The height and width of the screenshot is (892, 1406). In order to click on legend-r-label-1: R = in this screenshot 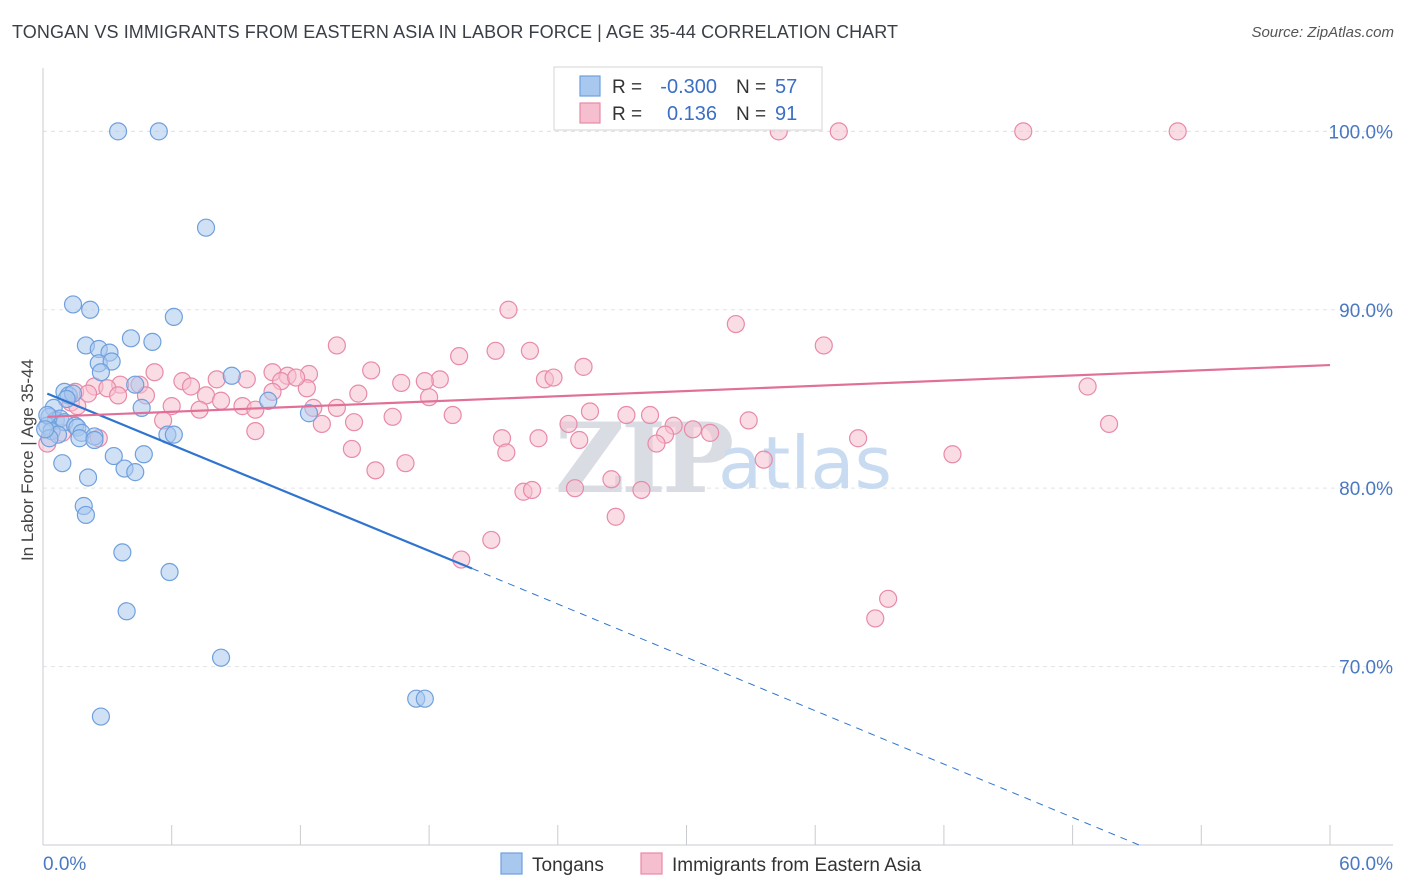, I will do `click(627, 87)`.